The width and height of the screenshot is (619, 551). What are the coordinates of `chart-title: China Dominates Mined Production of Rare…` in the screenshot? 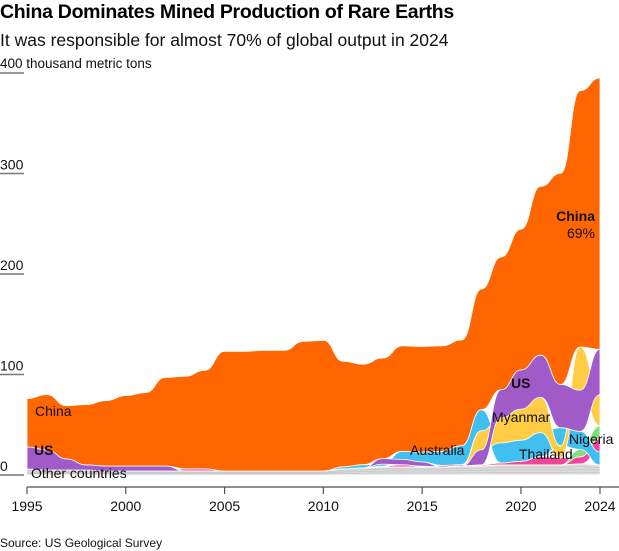 It's located at (227, 12).